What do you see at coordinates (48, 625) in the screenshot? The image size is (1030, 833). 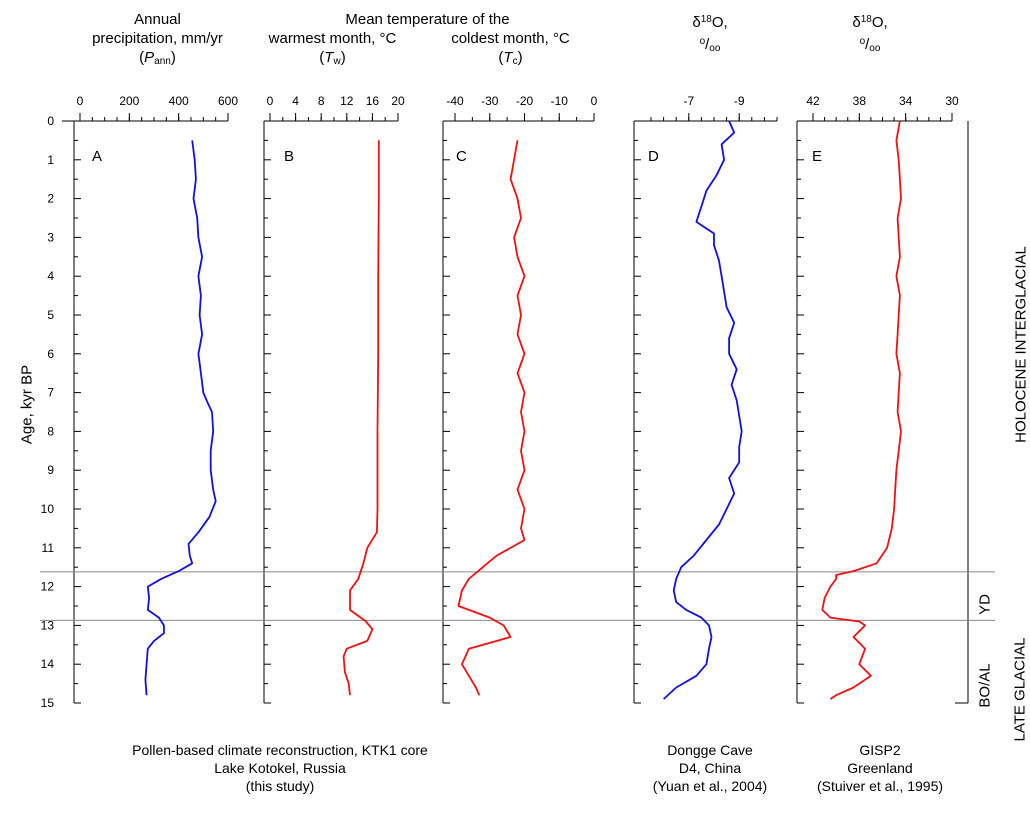 I see `y-tick-label: 13` at bounding box center [48, 625].